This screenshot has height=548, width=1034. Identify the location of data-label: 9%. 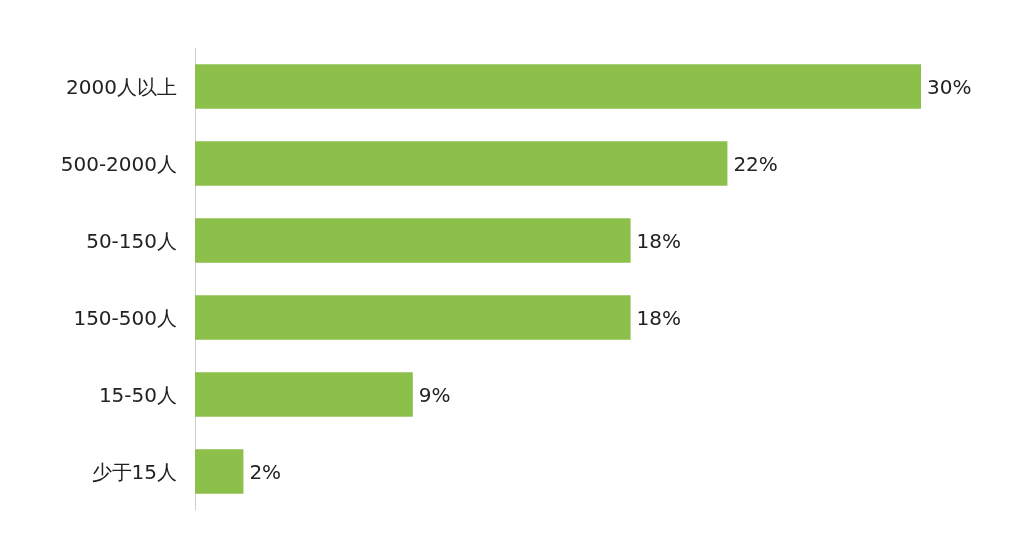
(434, 394).